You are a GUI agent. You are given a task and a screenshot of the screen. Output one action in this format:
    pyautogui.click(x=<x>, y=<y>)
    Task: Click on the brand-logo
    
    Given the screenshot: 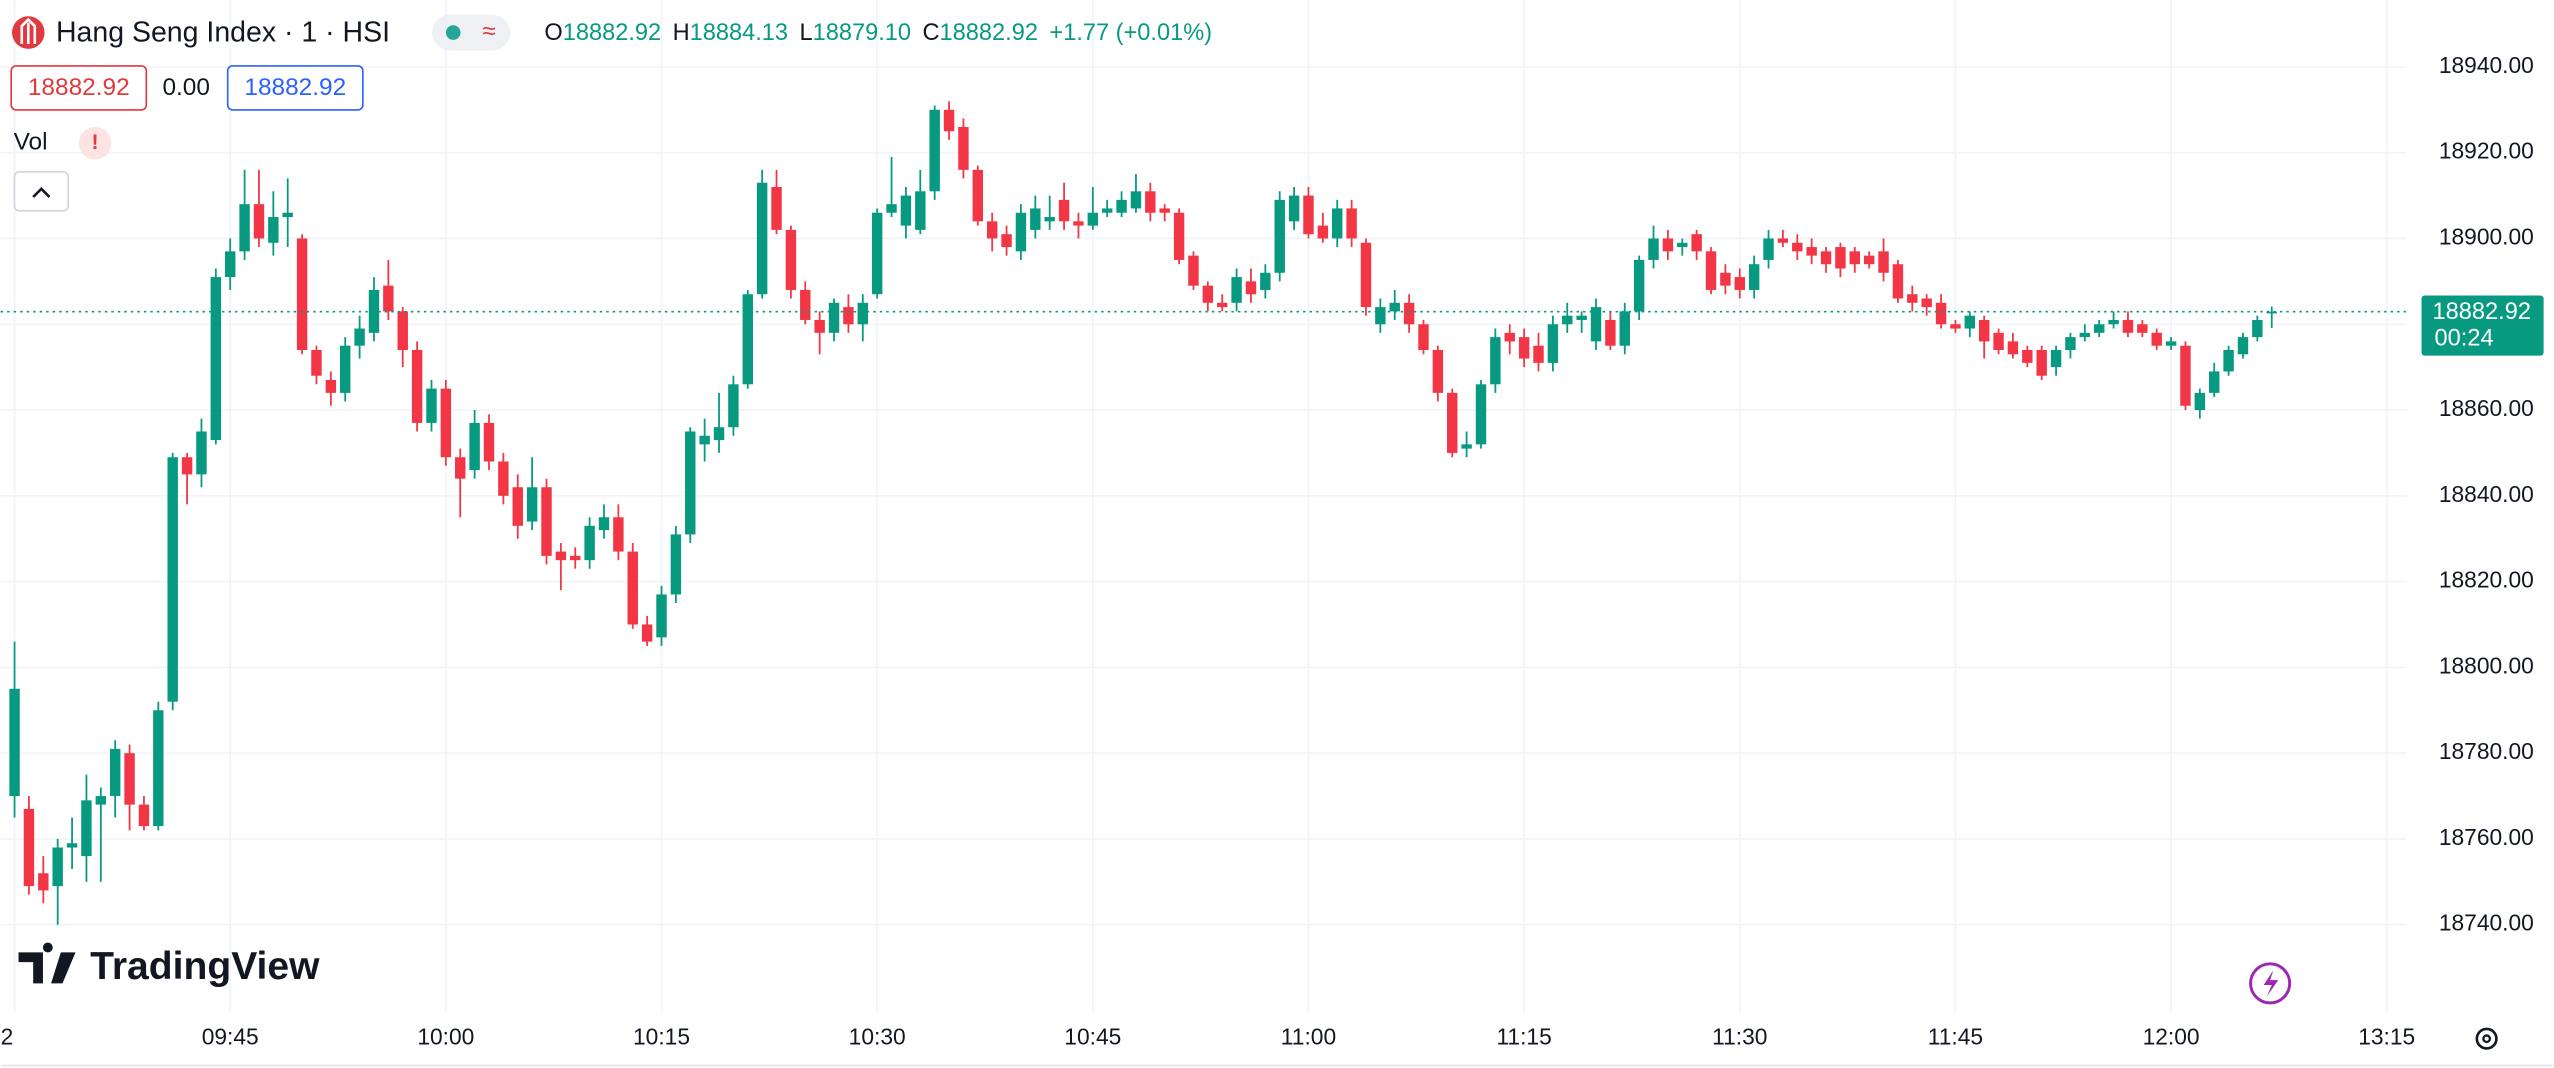 What is the action you would take?
    pyautogui.click(x=47, y=963)
    